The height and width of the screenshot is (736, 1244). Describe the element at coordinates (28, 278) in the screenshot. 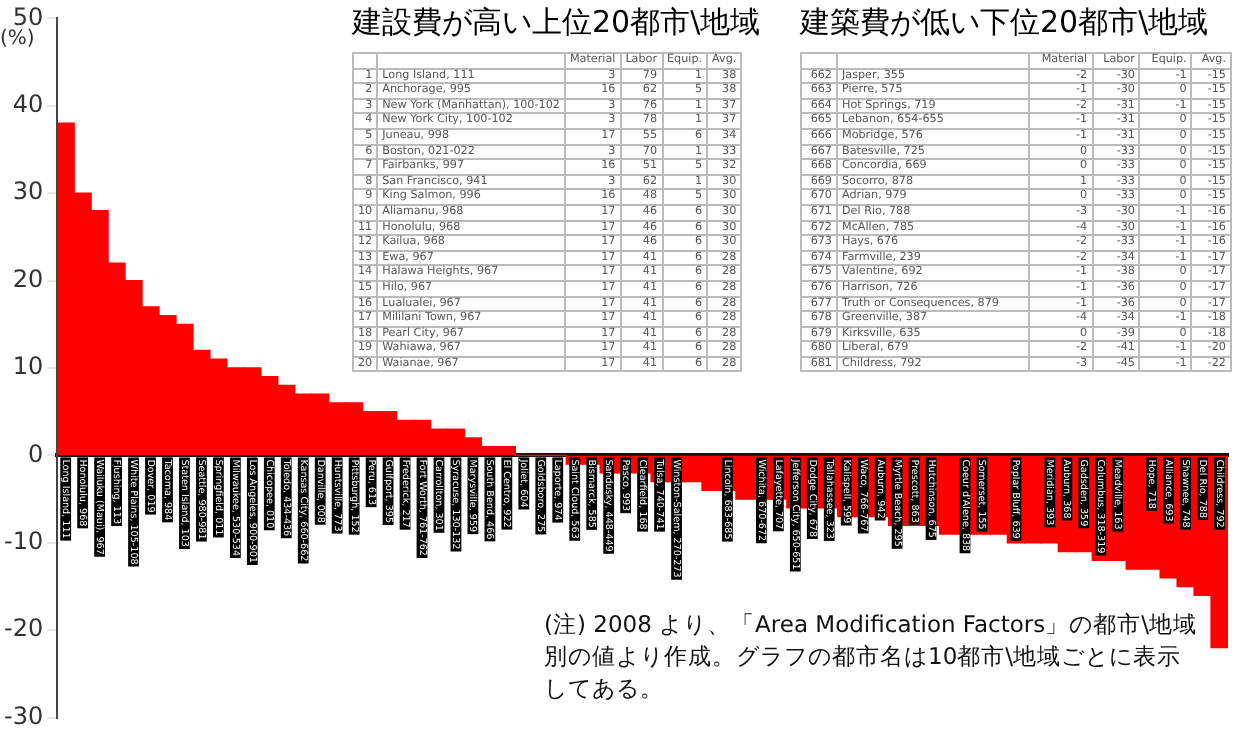

I see `y-tick-label: 20` at that location.